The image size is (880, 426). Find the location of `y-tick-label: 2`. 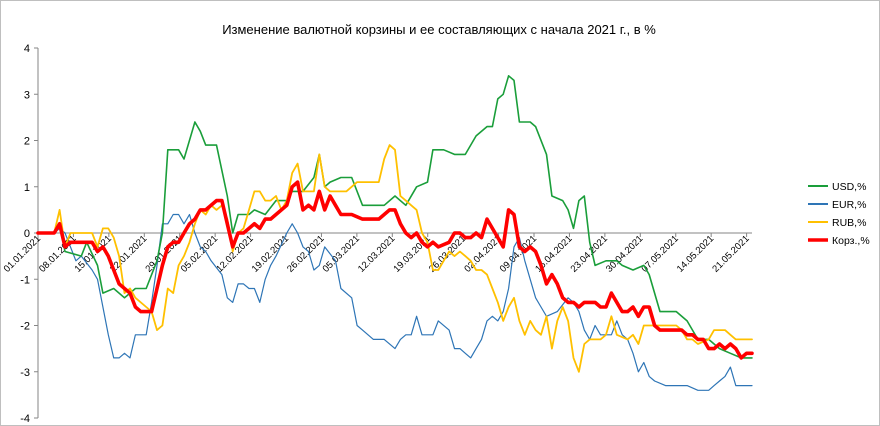

y-tick-label: 2 is located at coordinates (27, 142).